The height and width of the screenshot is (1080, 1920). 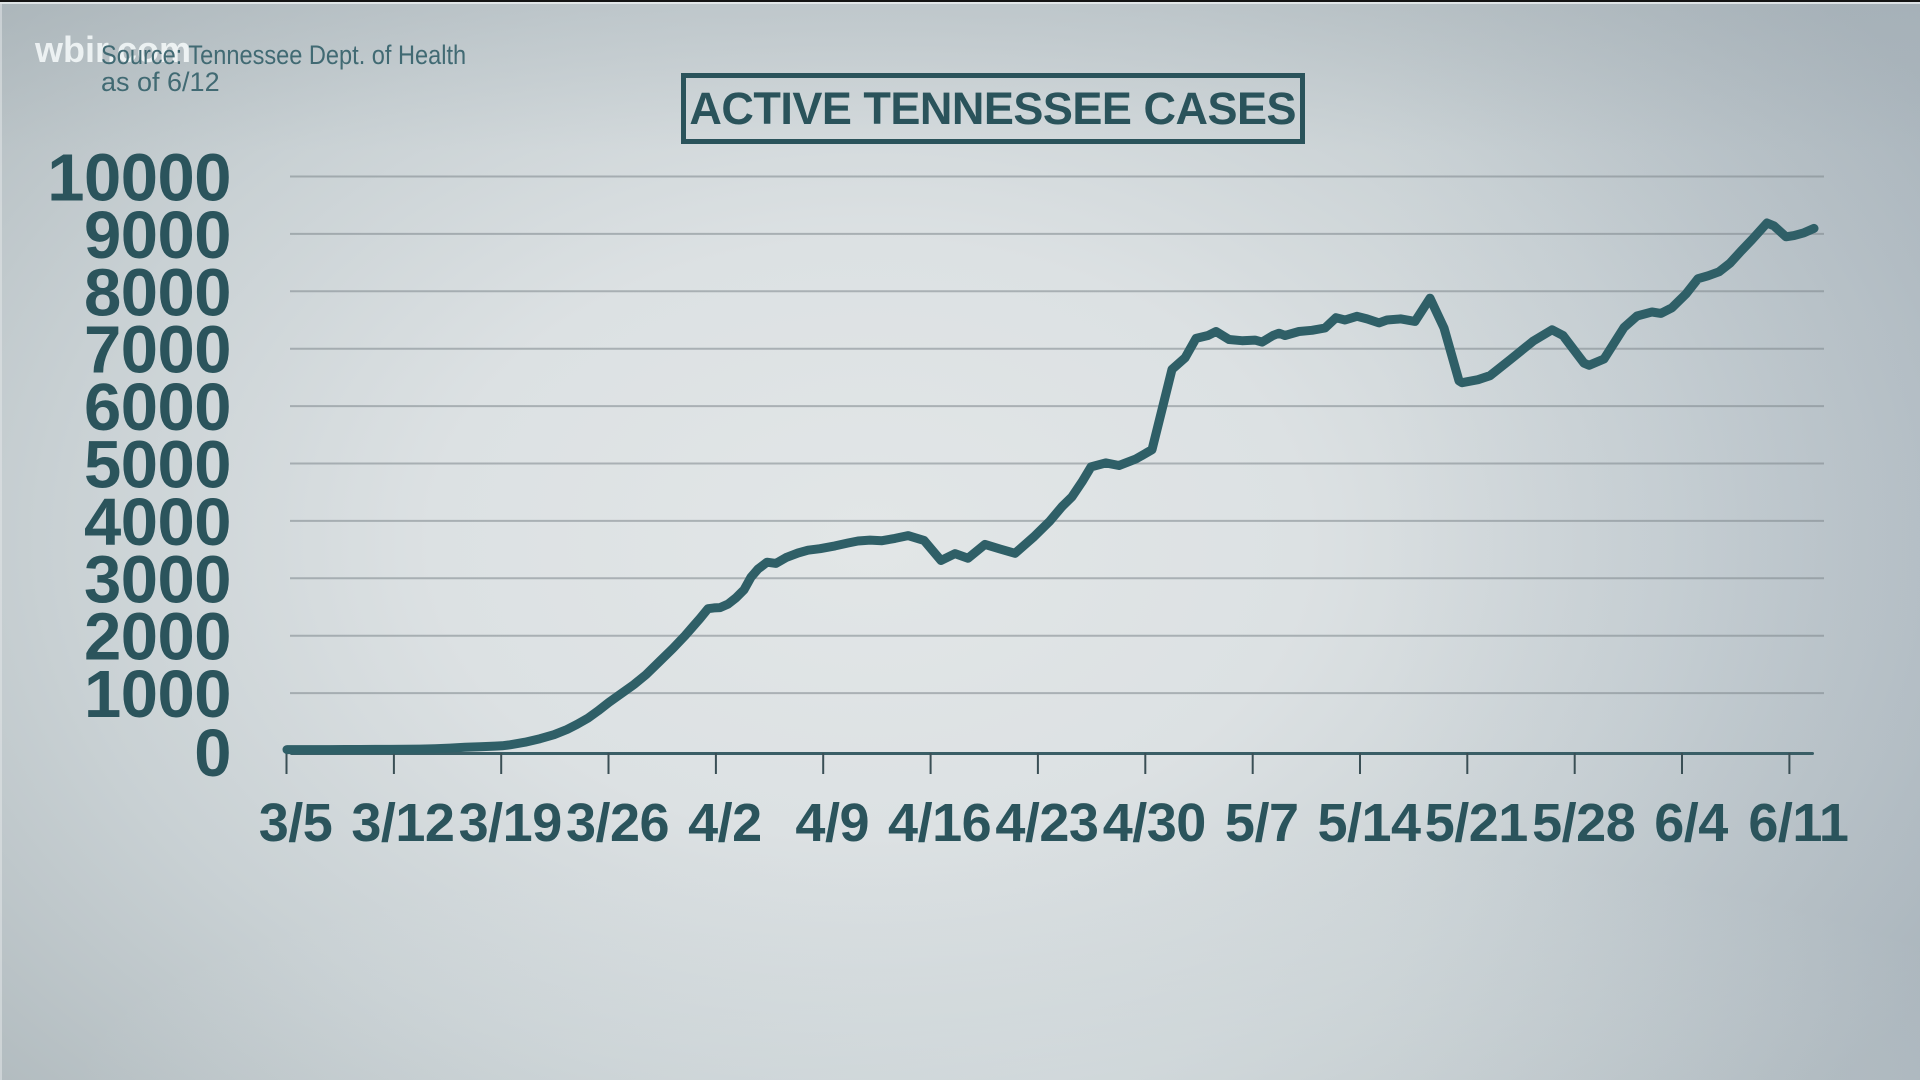 What do you see at coordinates (1691, 823) in the screenshot?
I see `svg-text: 6/4` at bounding box center [1691, 823].